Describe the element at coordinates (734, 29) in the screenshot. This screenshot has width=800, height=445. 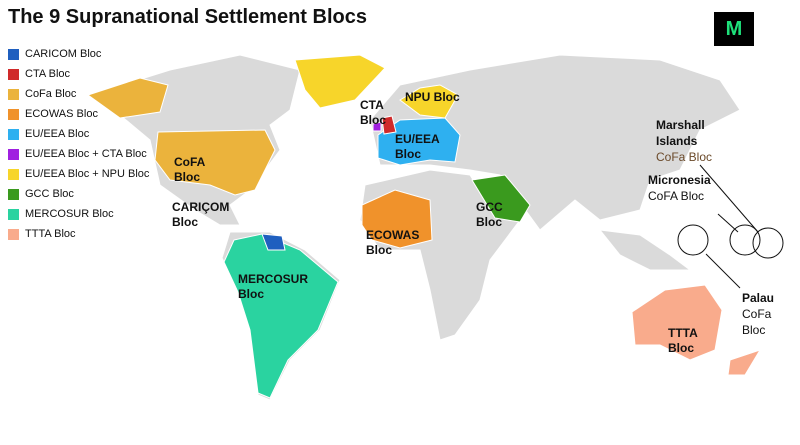
I see `logo: M` at that location.